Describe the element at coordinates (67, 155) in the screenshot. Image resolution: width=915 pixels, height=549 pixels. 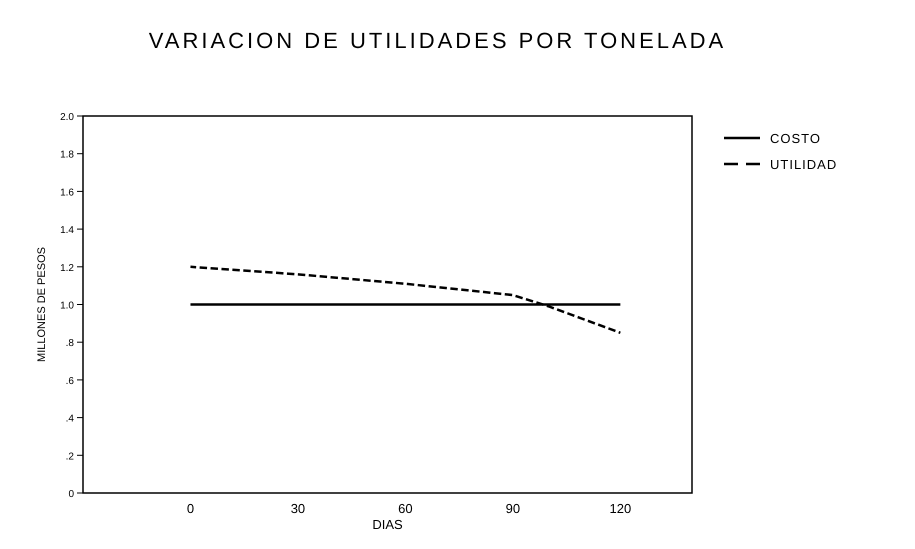
I see `y-tick-label: 1.8` at that location.